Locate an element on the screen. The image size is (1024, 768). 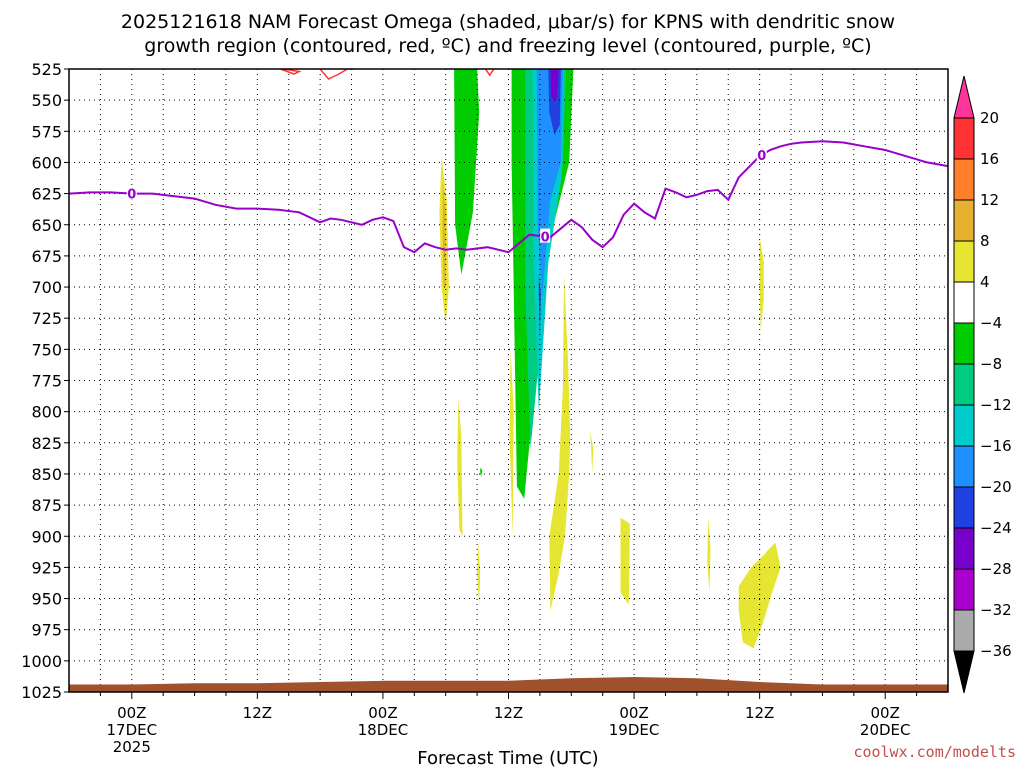
colorbar-label: 4 is located at coordinates (985, 282).